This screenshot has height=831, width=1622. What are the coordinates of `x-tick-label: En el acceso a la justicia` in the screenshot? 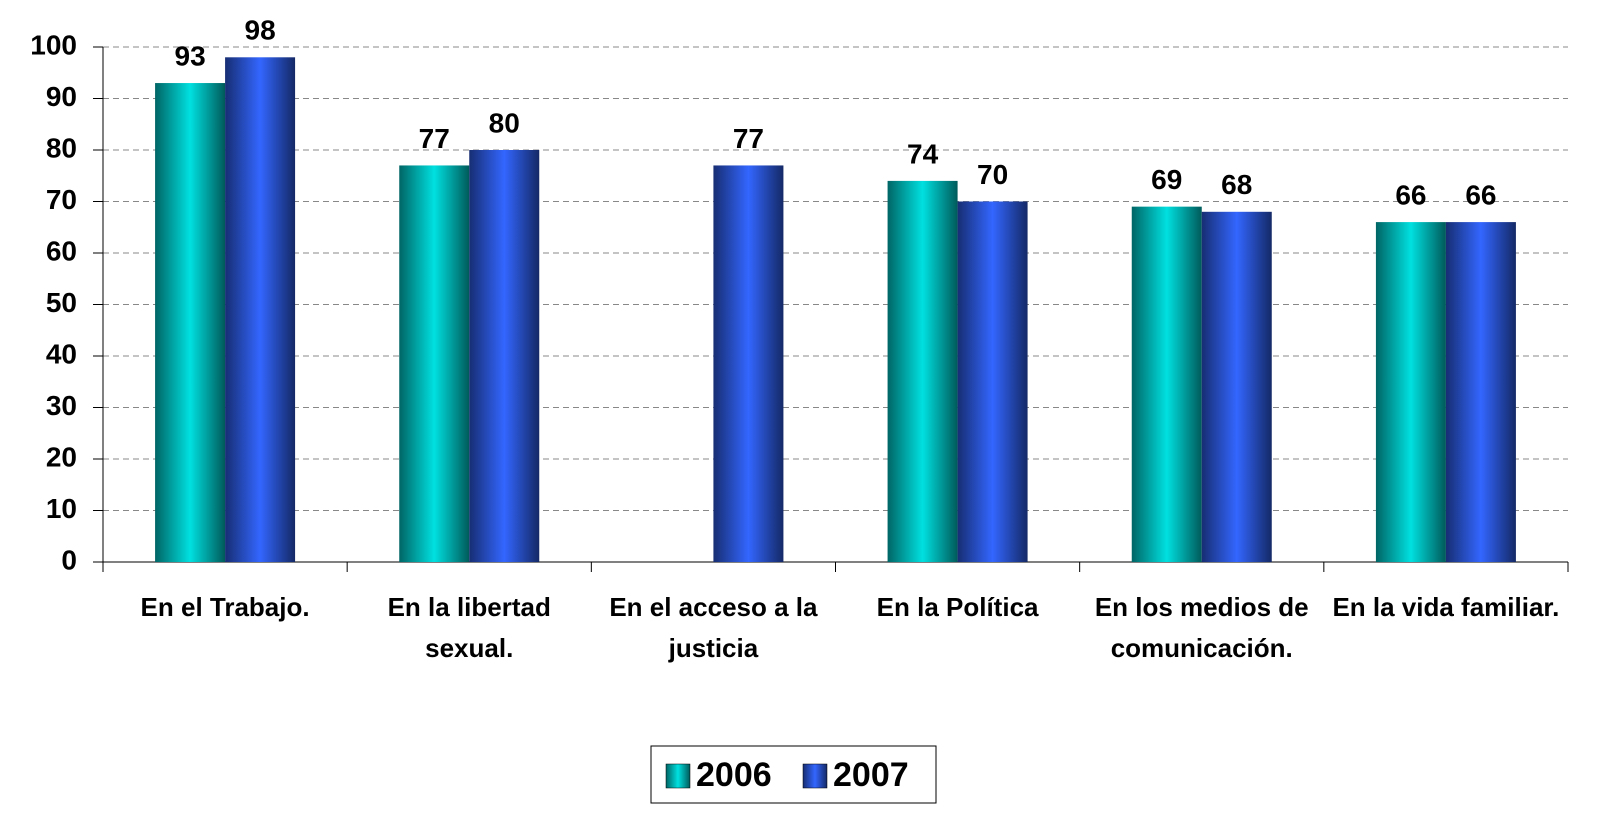 It's located at (713, 627).